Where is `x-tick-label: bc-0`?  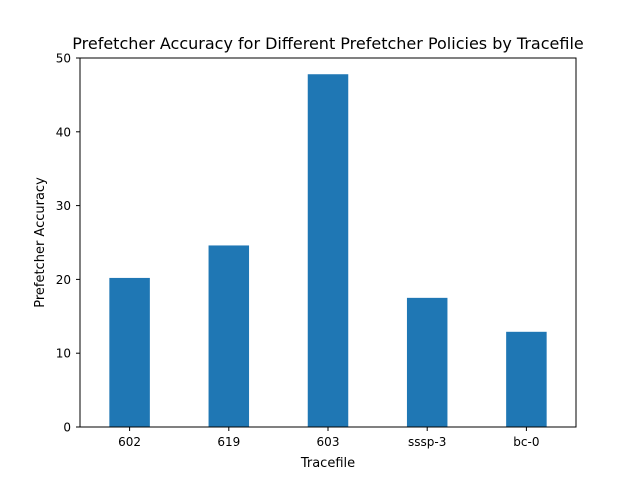
x-tick-label: bc-0 is located at coordinates (526, 442).